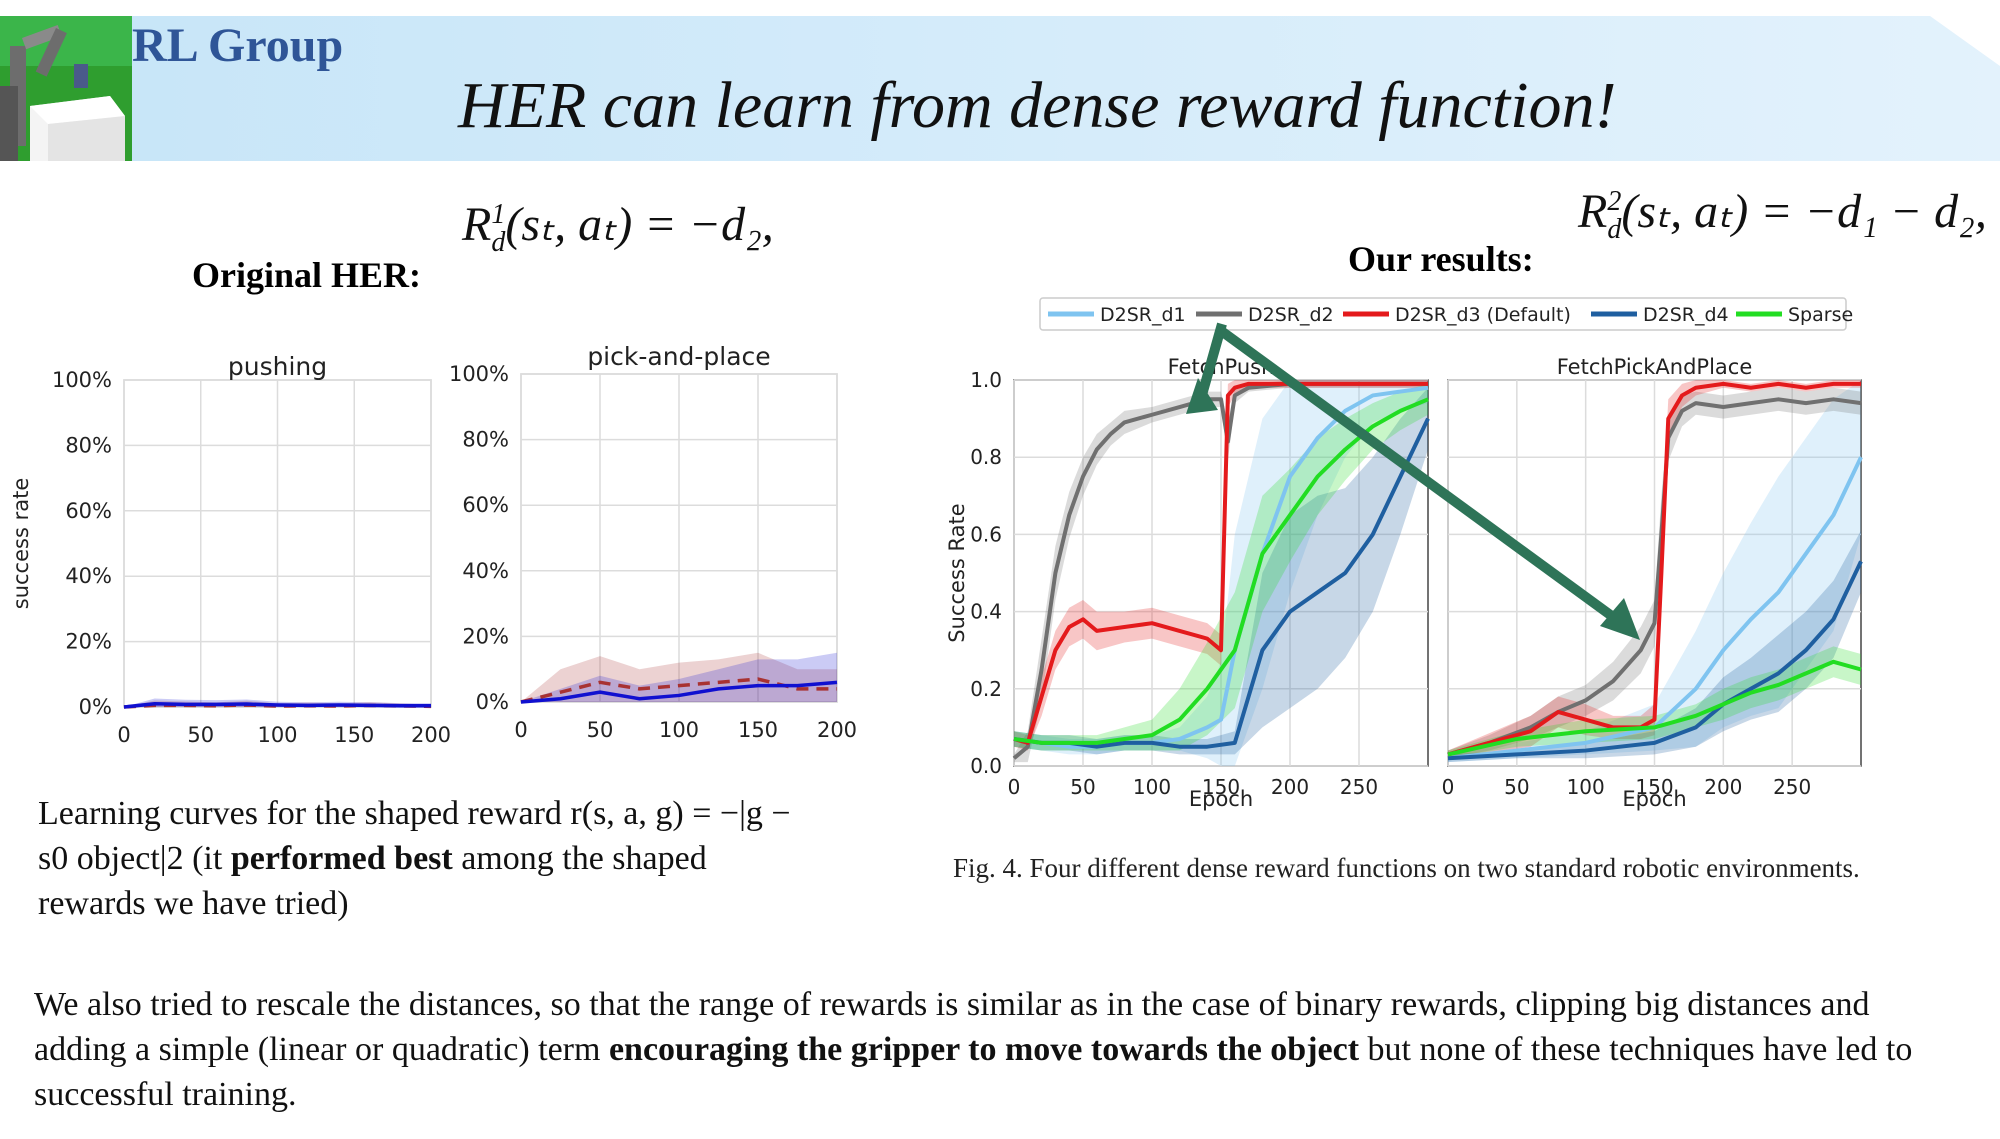  What do you see at coordinates (1143, 315) in the screenshot?
I see `legend-entry: D2SR_d1` at bounding box center [1143, 315].